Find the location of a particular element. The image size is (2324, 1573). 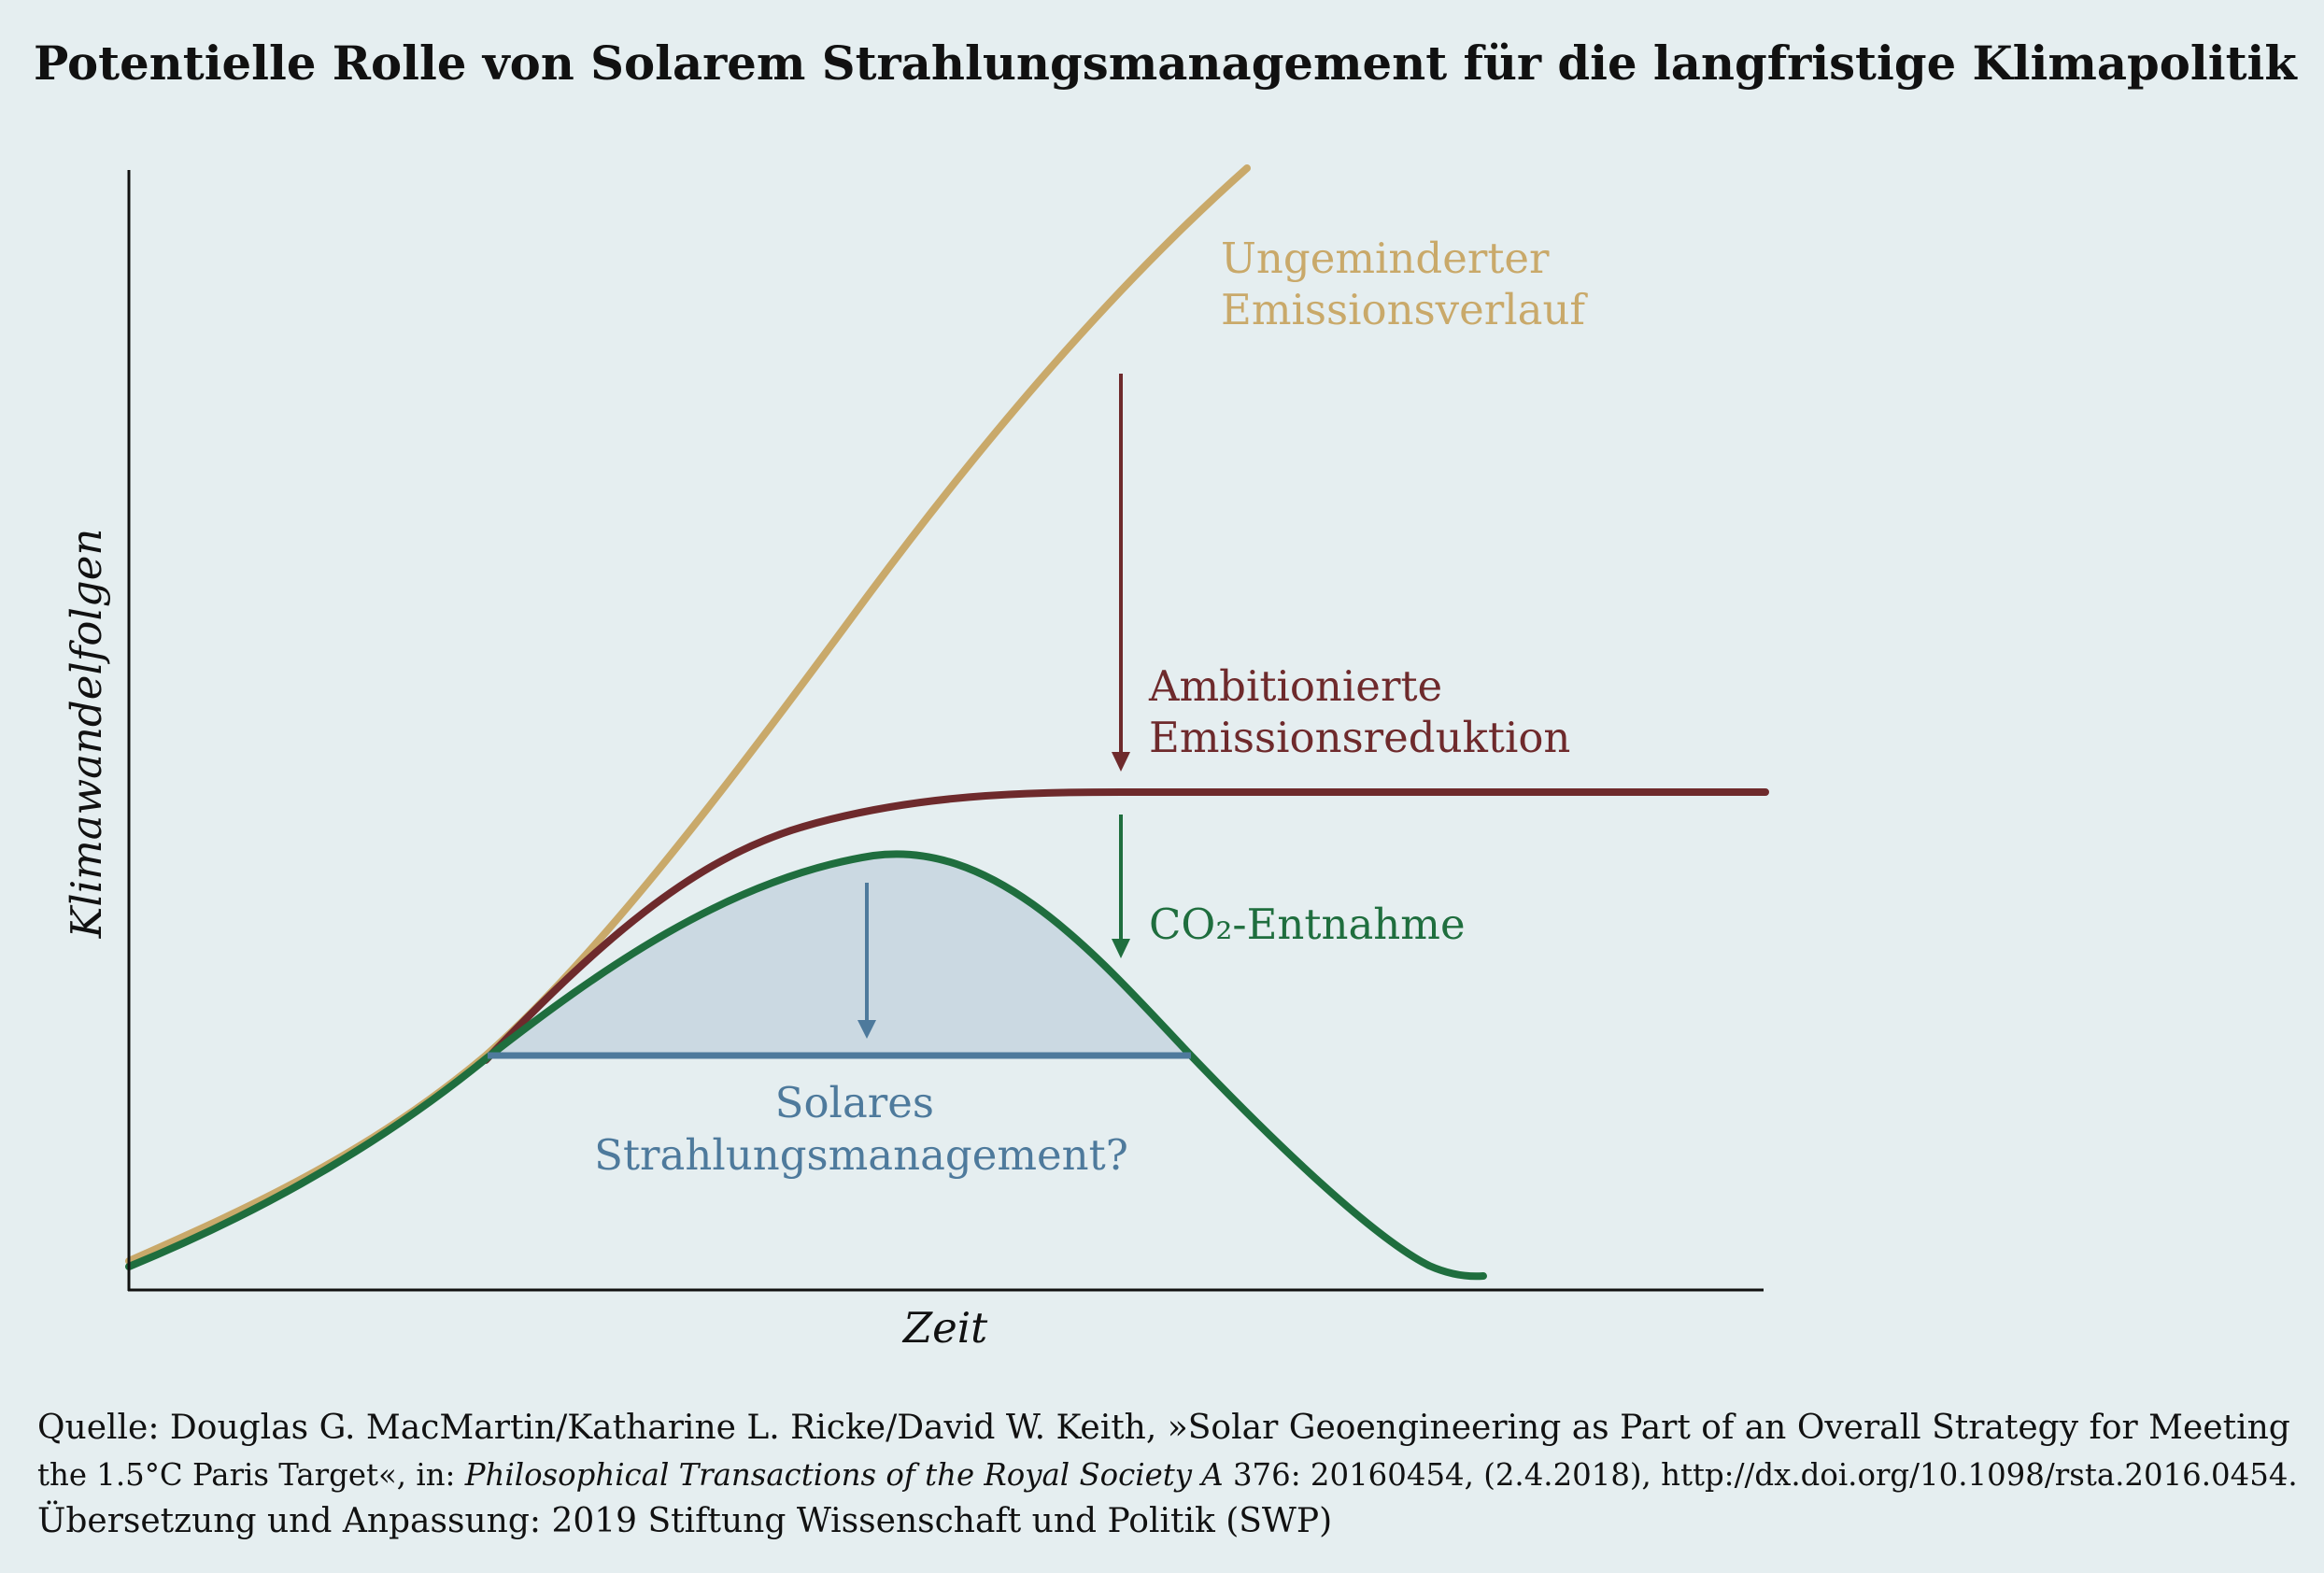

label-ungemindert: Ungeminderter Emissionsverlauf is located at coordinates (1404, 284).